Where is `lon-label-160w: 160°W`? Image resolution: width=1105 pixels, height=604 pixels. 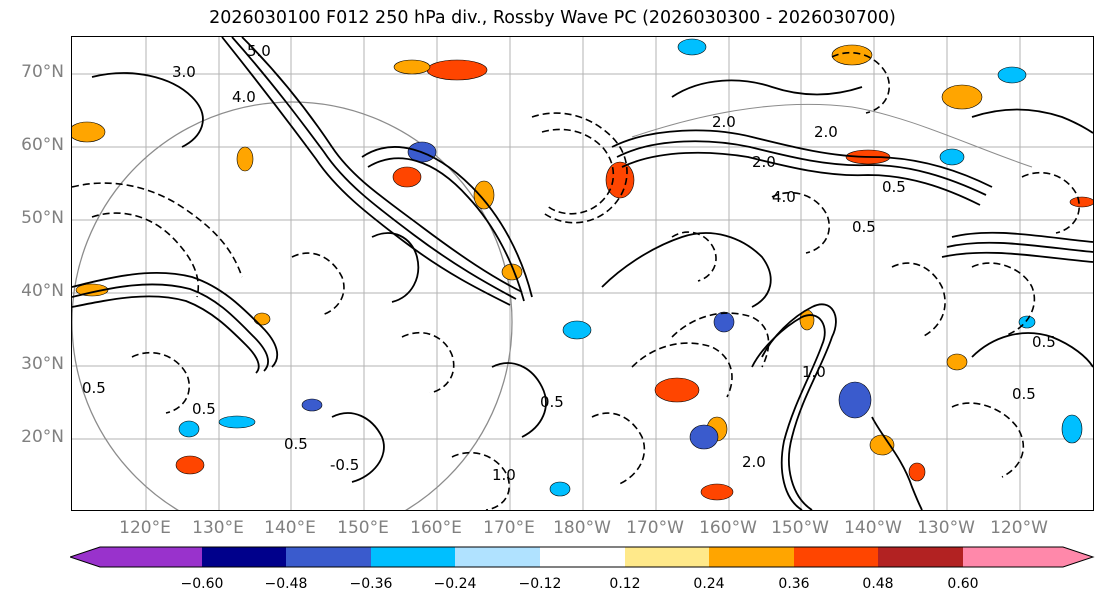
lon-label-160w: 160°W is located at coordinates (728, 528).